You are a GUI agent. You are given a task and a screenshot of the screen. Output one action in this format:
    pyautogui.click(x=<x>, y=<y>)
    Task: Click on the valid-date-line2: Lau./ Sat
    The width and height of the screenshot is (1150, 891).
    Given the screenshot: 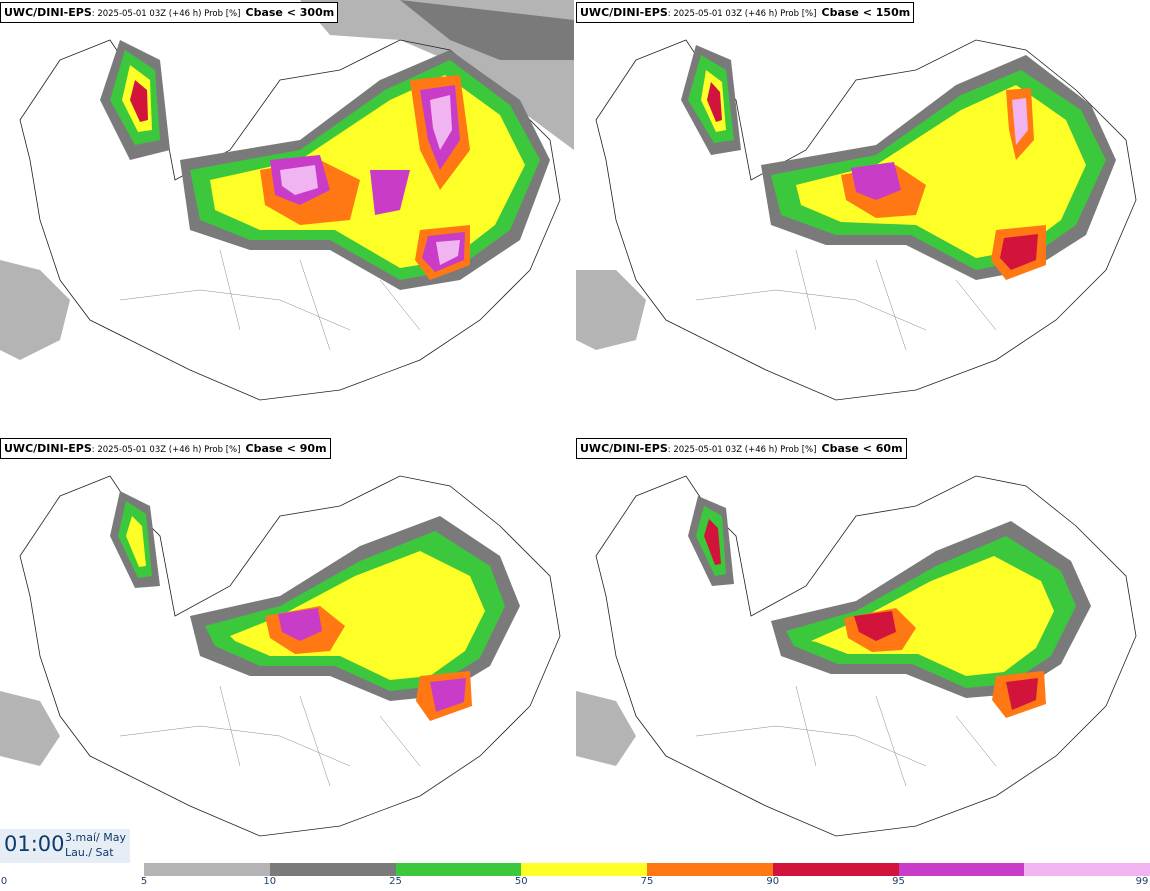 What is the action you would take?
    pyautogui.click(x=89, y=852)
    